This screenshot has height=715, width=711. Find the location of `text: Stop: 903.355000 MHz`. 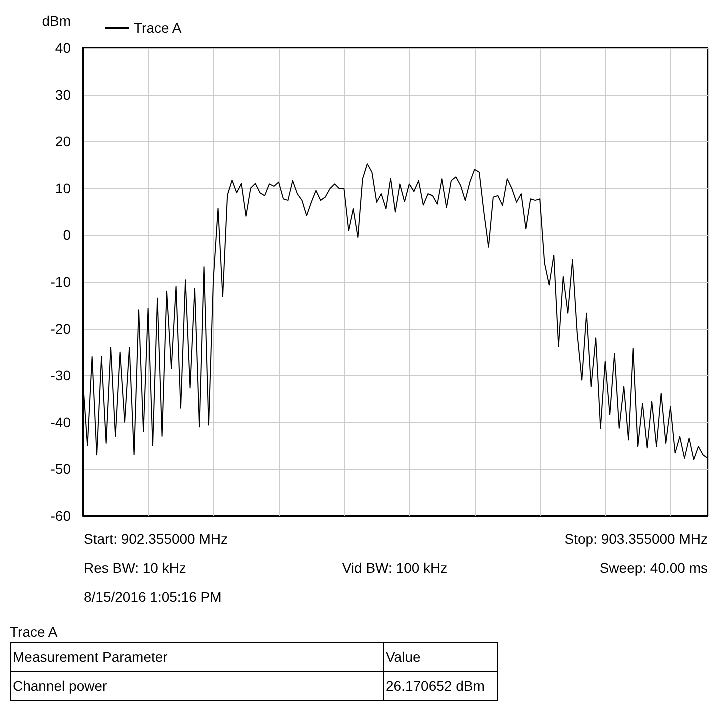

text: Stop: 903.355000 MHz is located at coordinates (636, 539).